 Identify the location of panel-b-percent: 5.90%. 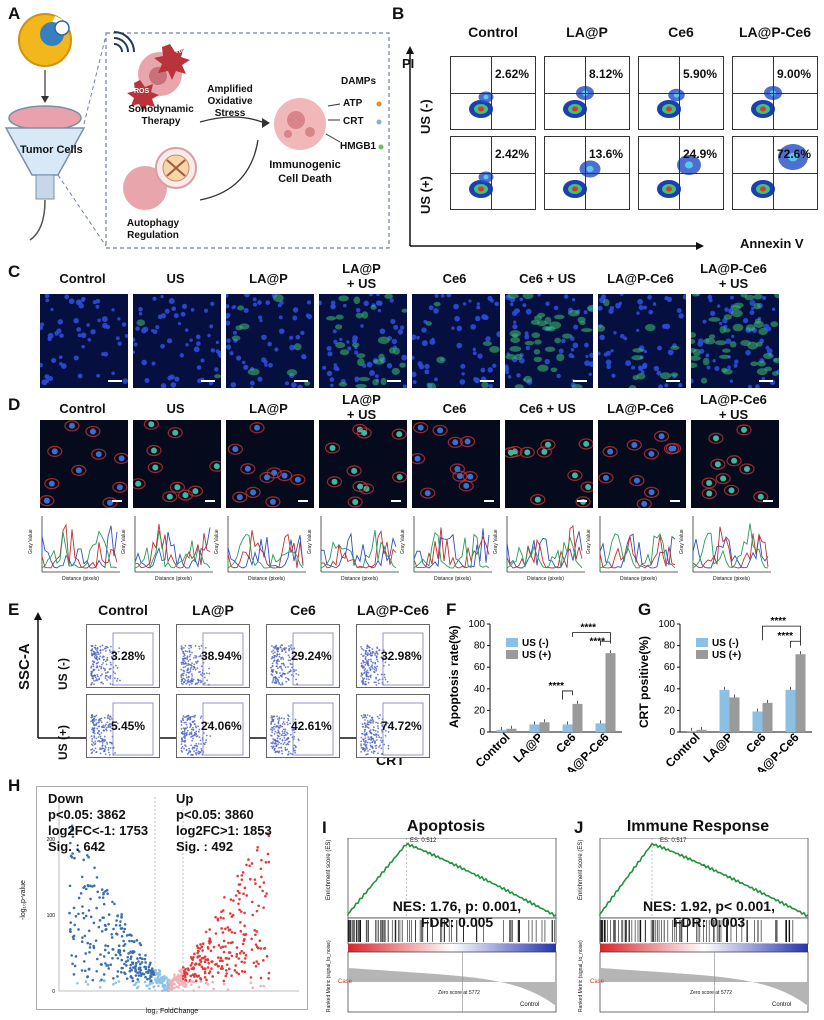
(700, 74).